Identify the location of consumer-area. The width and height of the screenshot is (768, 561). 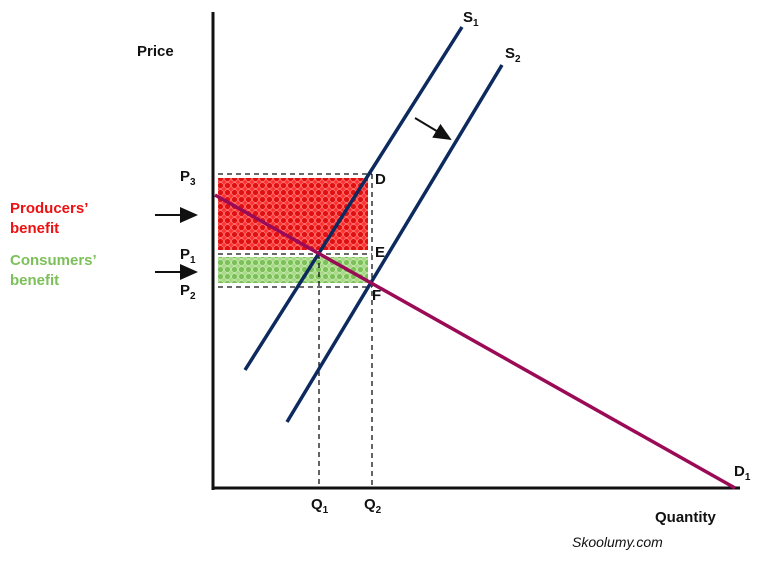
(293, 270).